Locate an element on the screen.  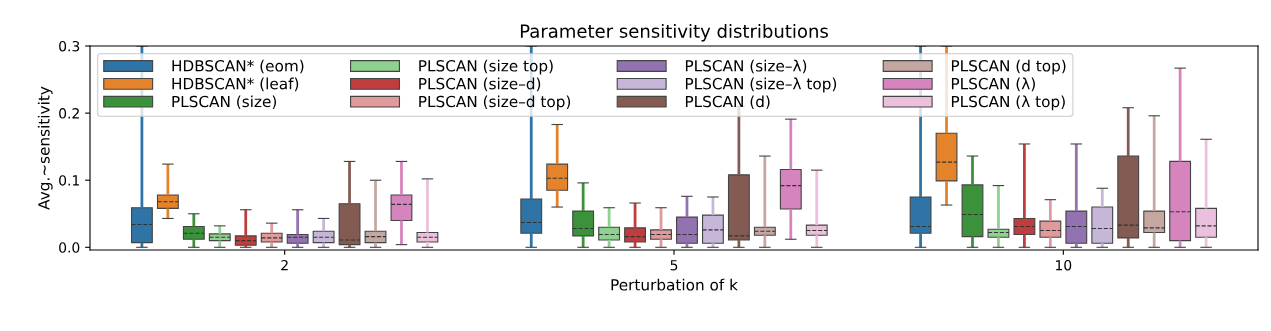
y-tick-label: 0.1 is located at coordinates (69, 180).